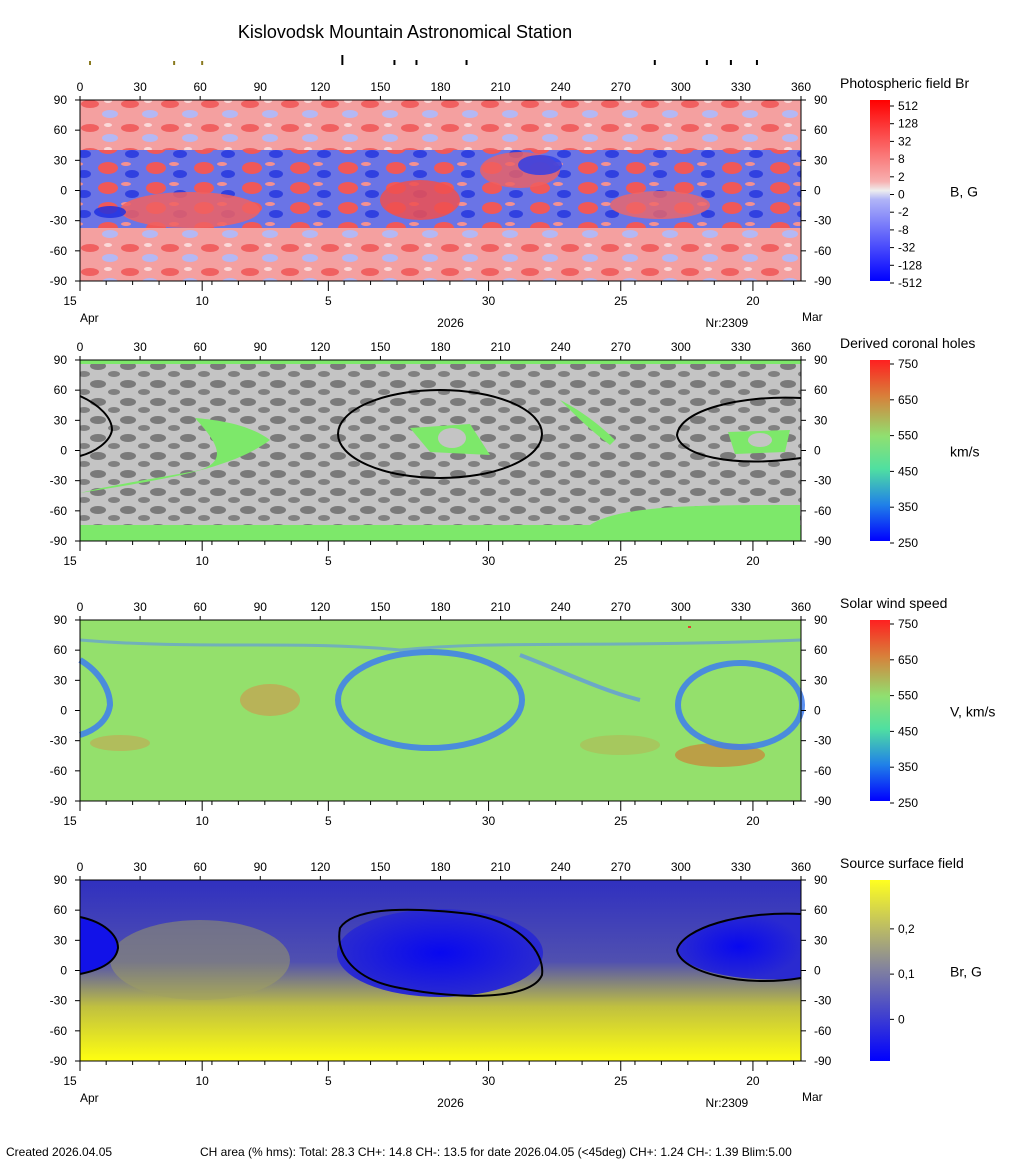 This screenshot has width=1020, height=1172. What do you see at coordinates (823, 741) in the screenshot?
I see `lat-tick-label-right: -30` at bounding box center [823, 741].